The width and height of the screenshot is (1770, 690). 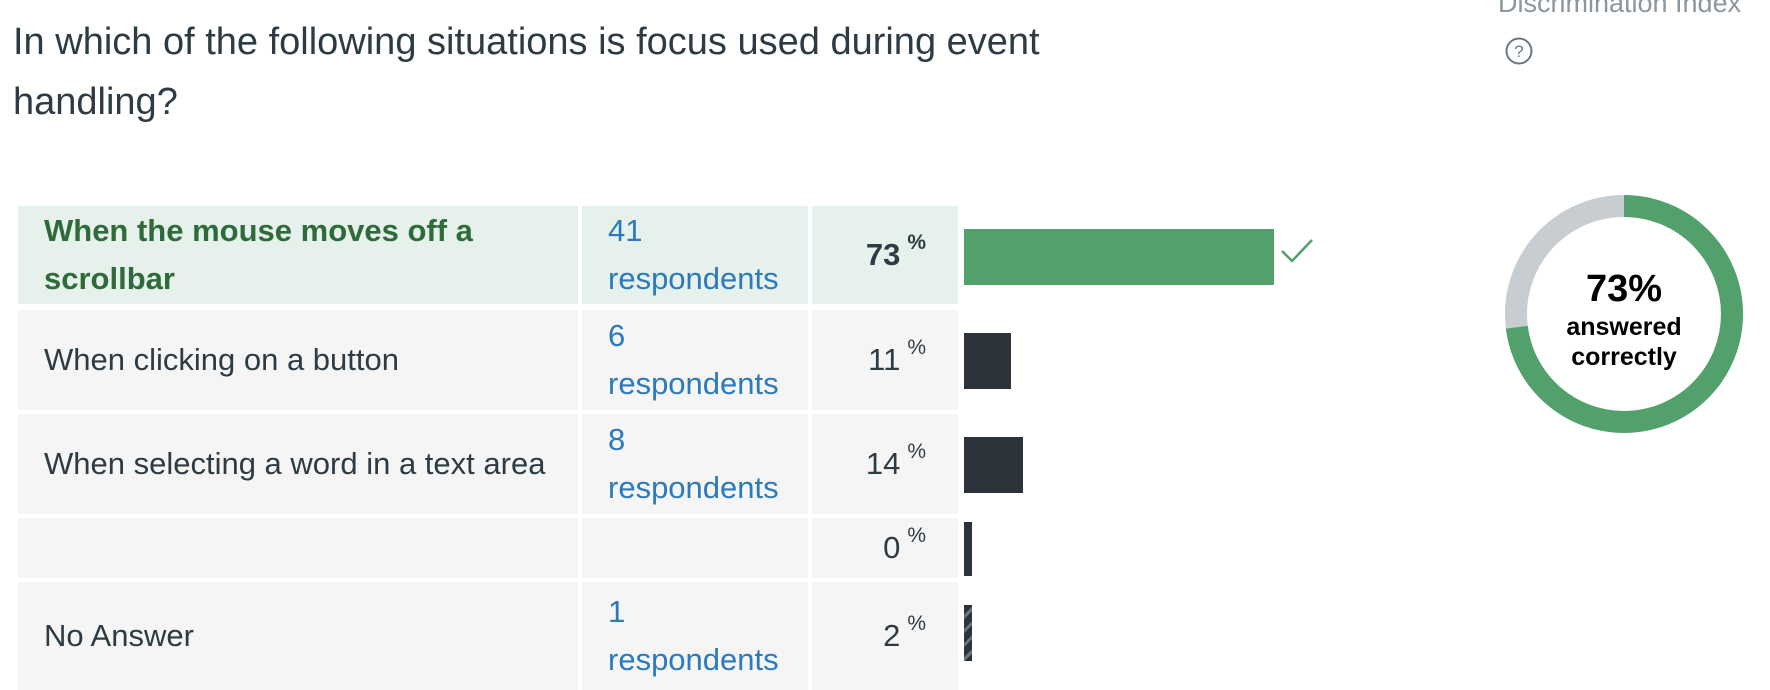 I want to click on percent-value: 14, so click(x=883, y=463).